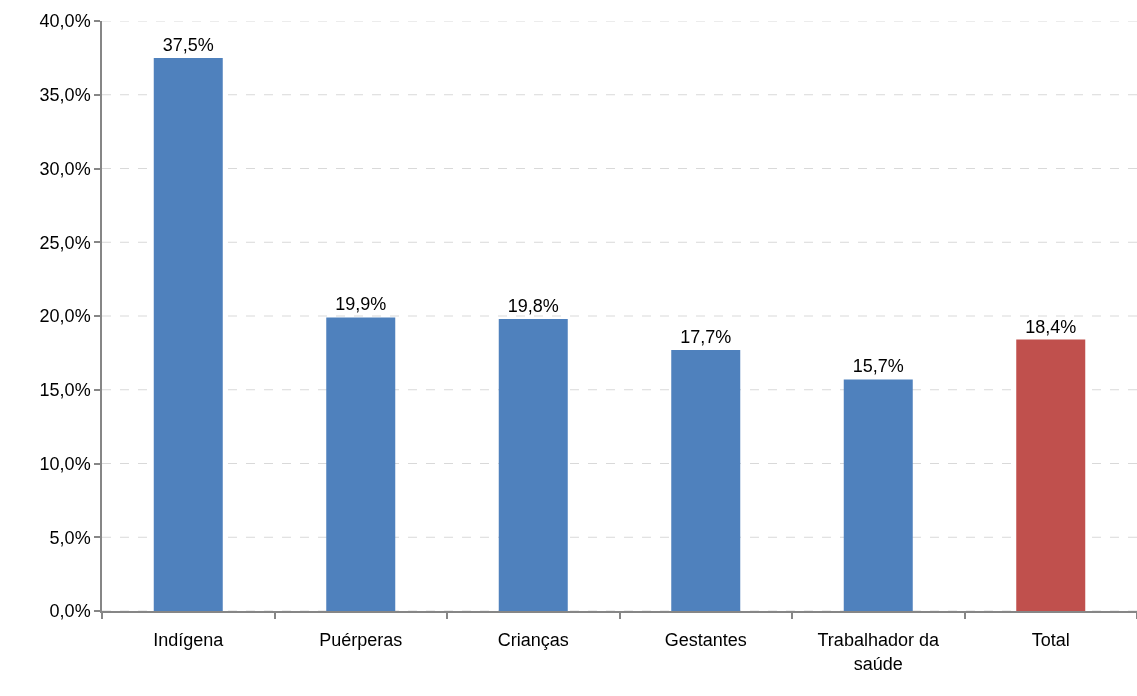 This screenshot has height=696, width=1137. Describe the element at coordinates (1050, 640) in the screenshot. I see `x-tick-label: Total` at that location.